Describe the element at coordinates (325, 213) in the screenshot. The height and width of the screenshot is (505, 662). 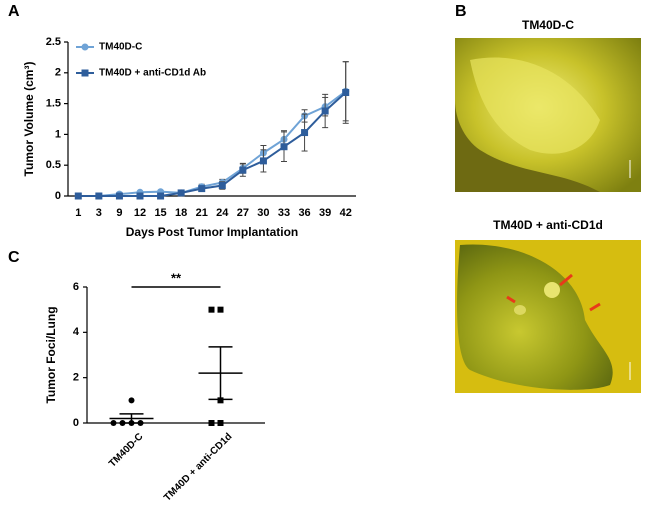
I see `x-tick-label: 39` at that location.